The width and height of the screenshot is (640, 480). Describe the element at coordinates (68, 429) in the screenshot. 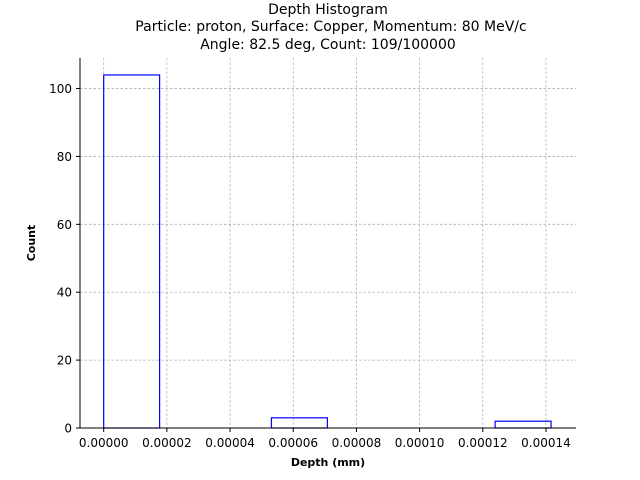

I see `y-tick-label: 0` at that location.